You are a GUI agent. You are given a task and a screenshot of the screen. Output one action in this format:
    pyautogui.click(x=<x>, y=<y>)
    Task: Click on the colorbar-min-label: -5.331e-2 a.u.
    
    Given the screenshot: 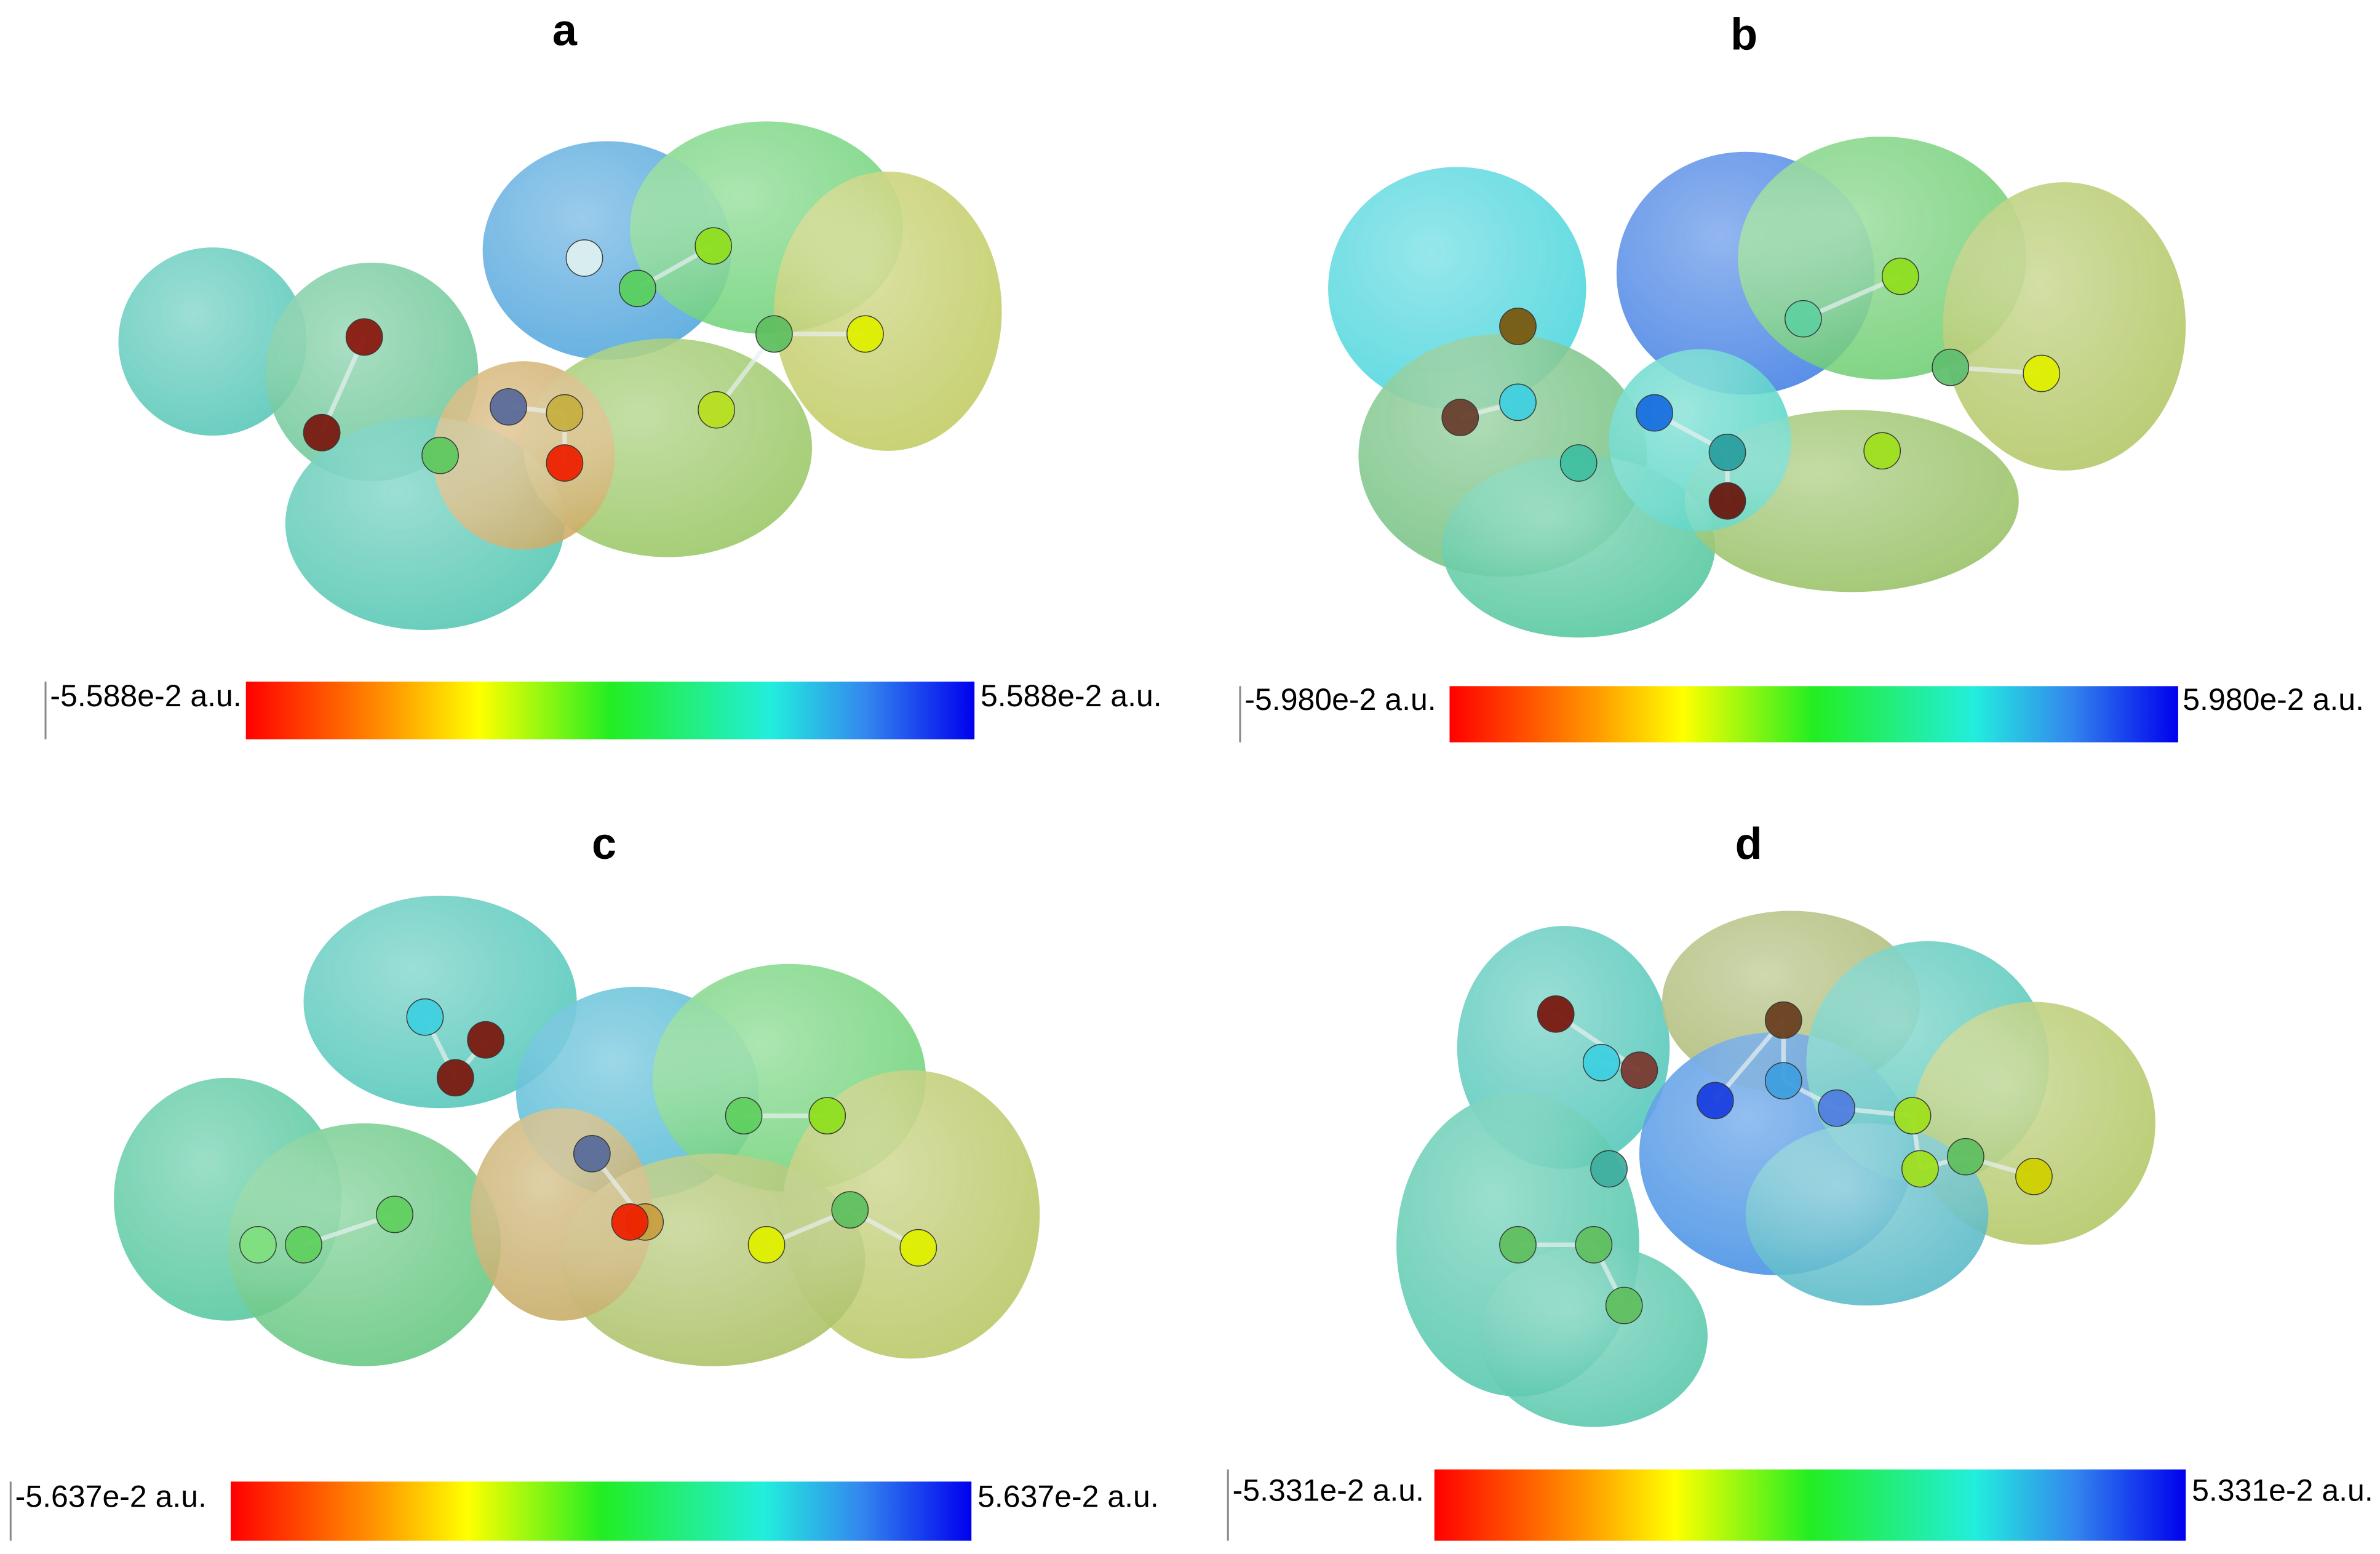 What is the action you would take?
    pyautogui.click(x=1328, y=1491)
    